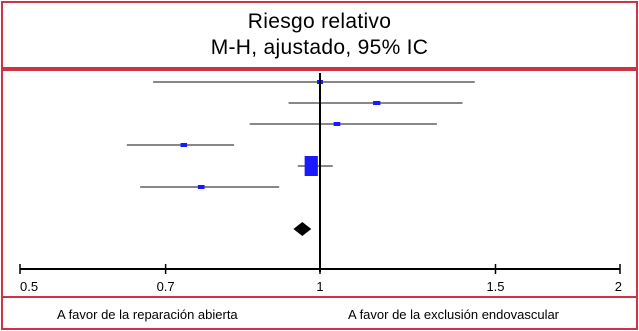 Image resolution: width=639 pixels, height=331 pixels. I want to click on x-axis-tick-label: 0.7, so click(166, 286).